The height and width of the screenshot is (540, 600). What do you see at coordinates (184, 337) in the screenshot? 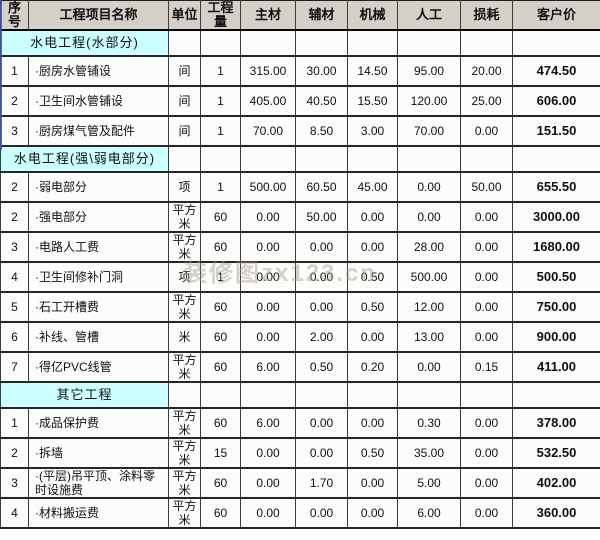
I see `cell-unit: 米` at bounding box center [184, 337].